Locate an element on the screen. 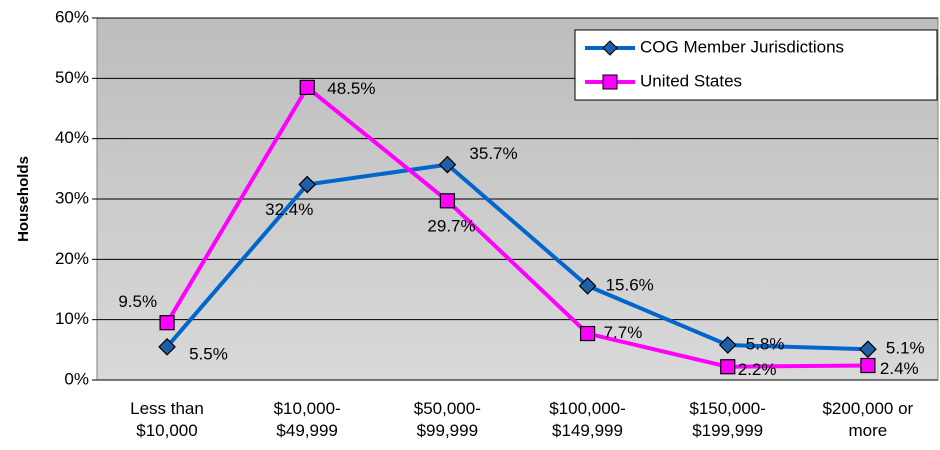 The width and height of the screenshot is (940, 450). legend-label: United States is located at coordinates (691, 80).